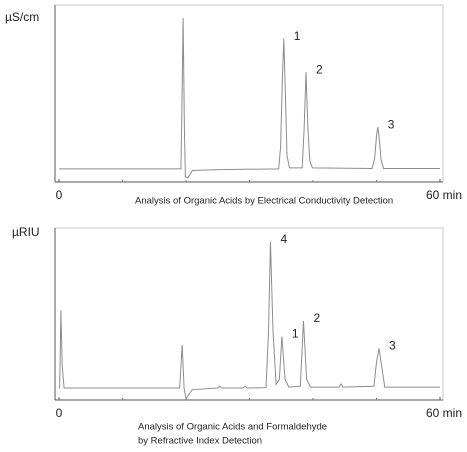 This screenshot has width=467, height=452. What do you see at coordinates (22, 17) in the screenshot?
I see `y-axis-label: µS/cm` at bounding box center [22, 17].